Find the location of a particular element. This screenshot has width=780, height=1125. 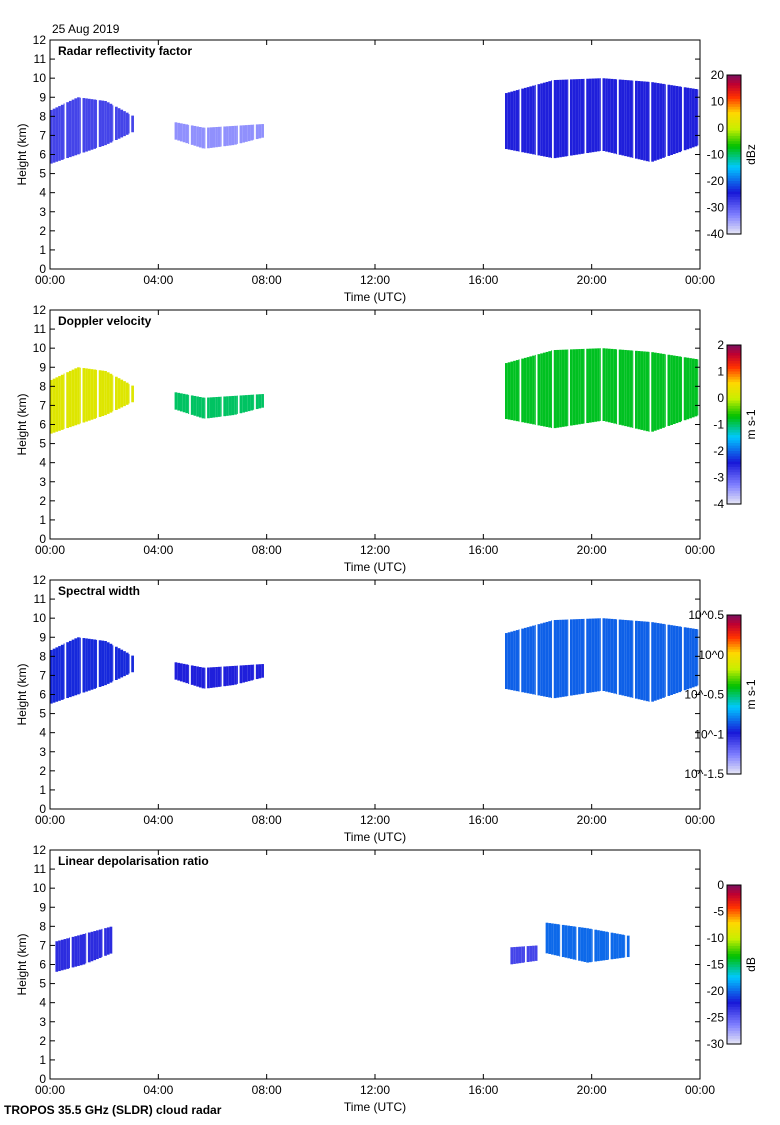

spectral-width-y-axis-label: Height (km) is located at coordinates (22, 694).